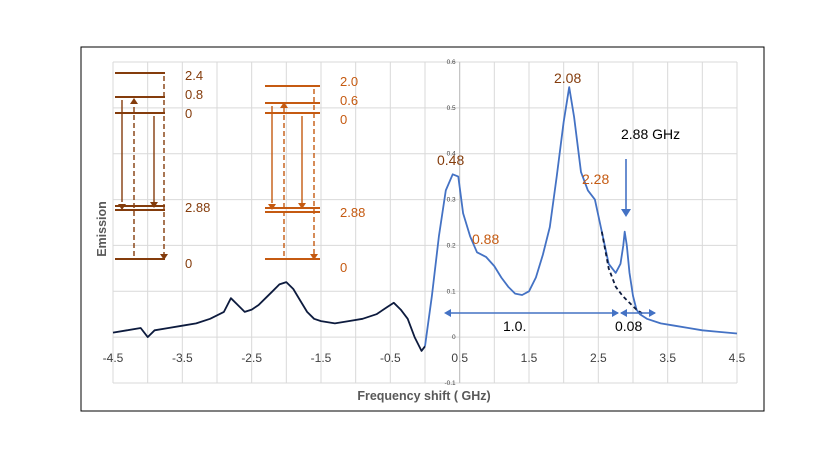 The height and width of the screenshot is (467, 830). What do you see at coordinates (113, 358) in the screenshot?
I see `x-tick-label: -4.5` at bounding box center [113, 358].